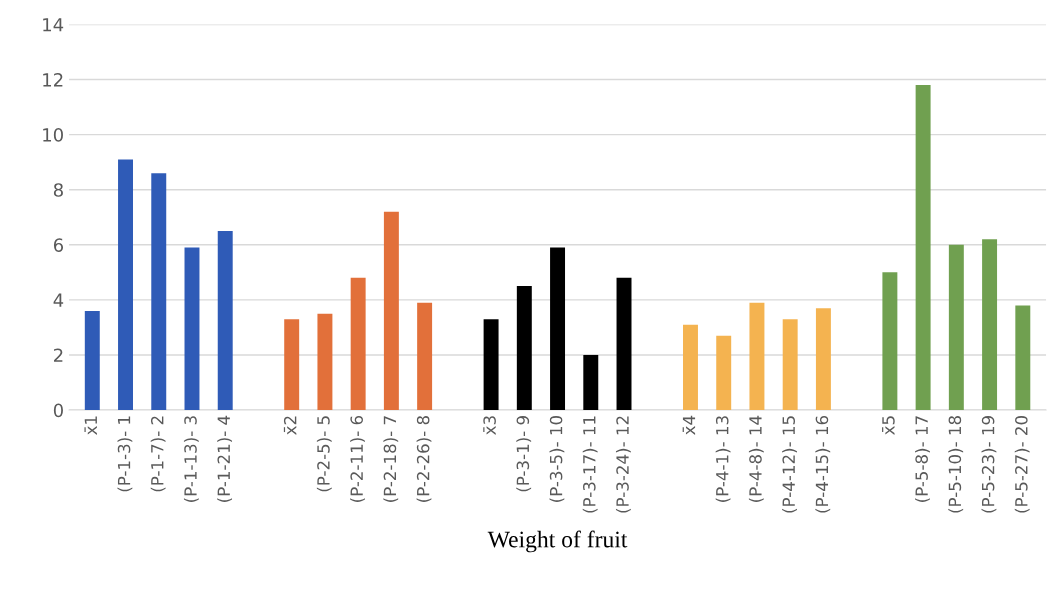 The height and width of the screenshot is (612, 1062). Describe the element at coordinates (489, 425) in the screenshot. I see `x-tick-label: x̄3` at that location.